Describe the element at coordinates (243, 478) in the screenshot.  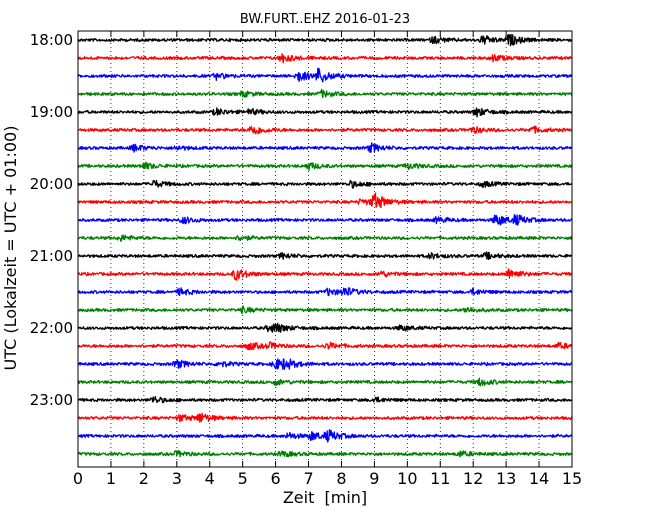
I see `x-tick-label: 5` at that location.